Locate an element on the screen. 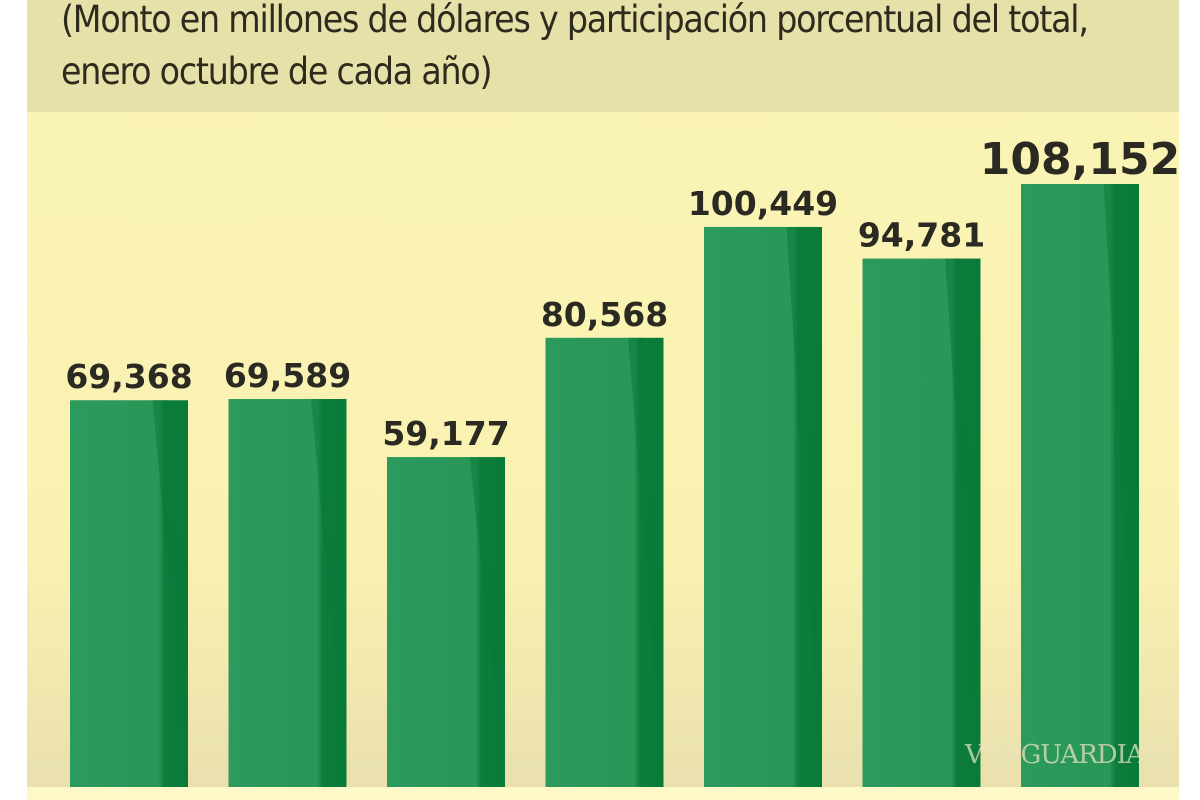  data-label-4: 100,449 is located at coordinates (763, 203).